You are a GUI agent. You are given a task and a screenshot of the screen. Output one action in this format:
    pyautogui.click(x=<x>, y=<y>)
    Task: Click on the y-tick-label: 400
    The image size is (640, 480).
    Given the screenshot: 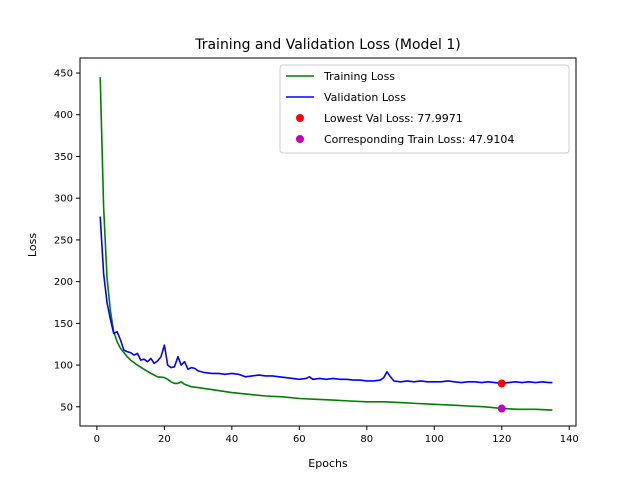 What is the action you would take?
    pyautogui.click(x=63, y=115)
    